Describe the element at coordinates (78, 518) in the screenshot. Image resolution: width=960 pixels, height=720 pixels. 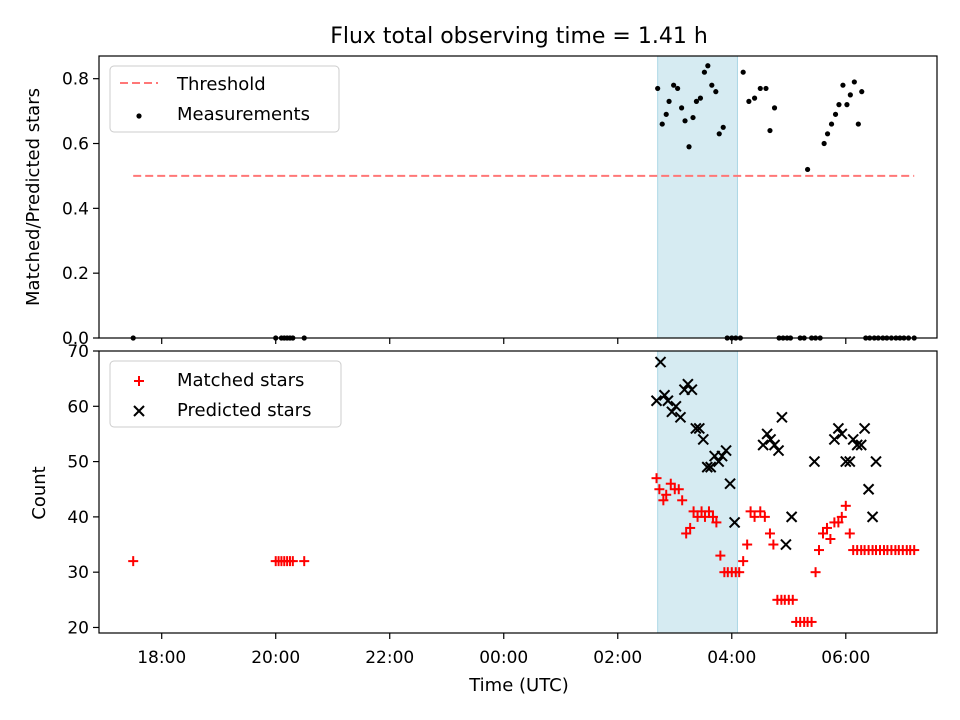
I see `bottom-y-tick-label: 40` at that location.